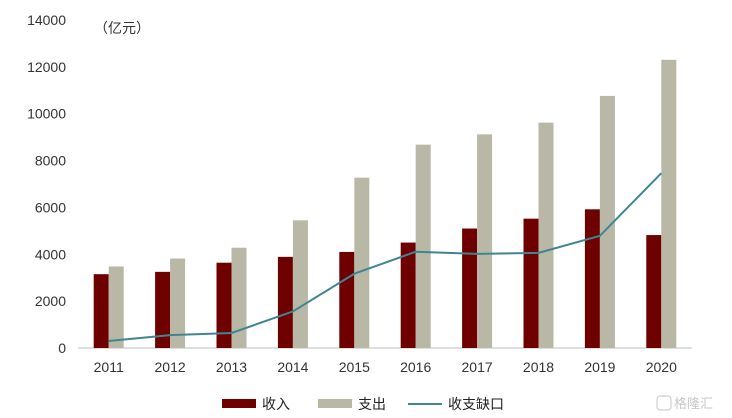 This screenshot has height=418, width=732. Describe the element at coordinates (62, 348) in the screenshot. I see `y-tick-label: 0` at that location.